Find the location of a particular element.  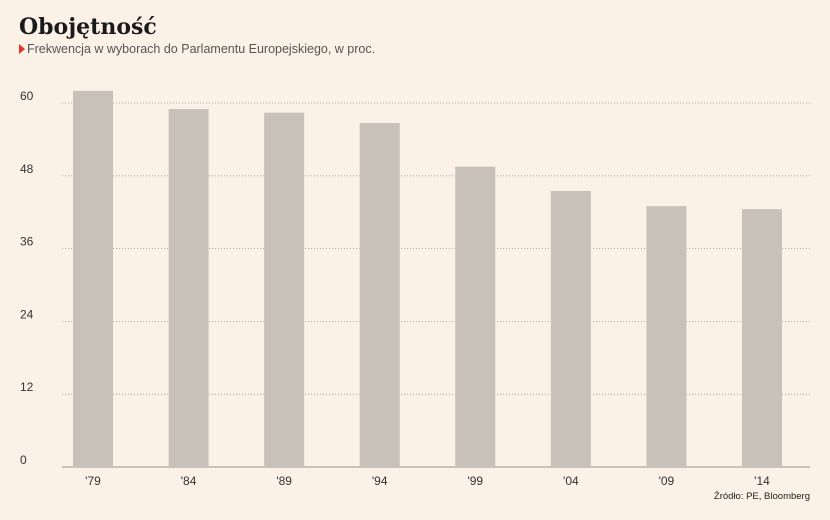

x-tick-label: '89 is located at coordinates (284, 481).